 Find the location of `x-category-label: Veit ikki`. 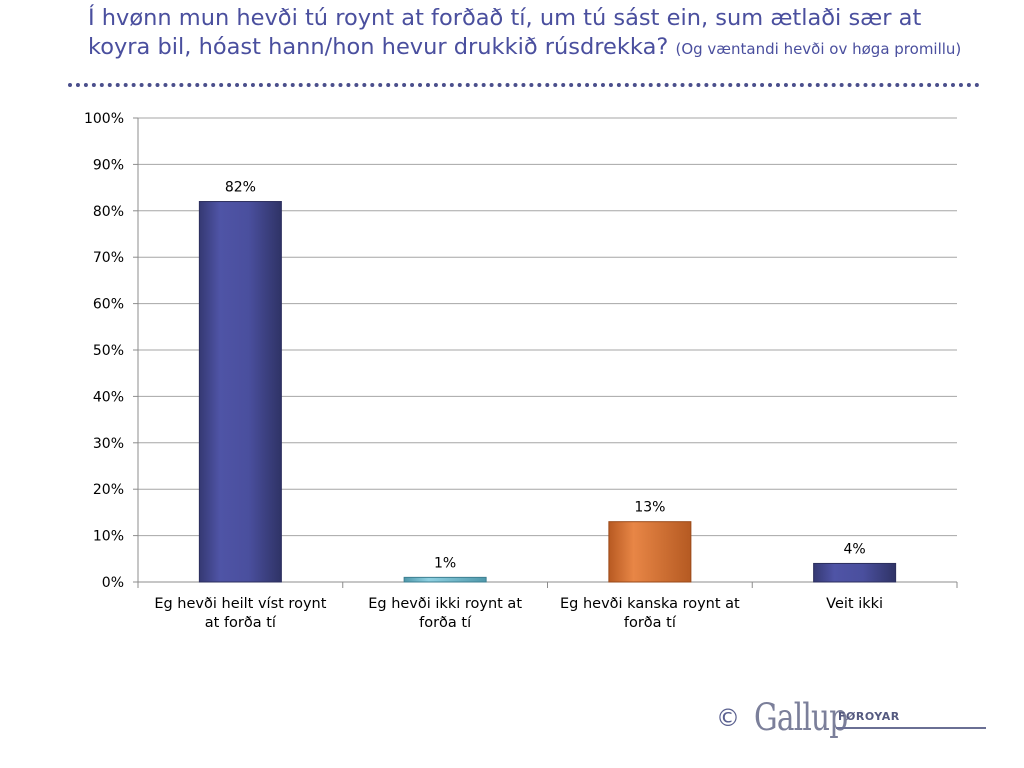

x-category-label: Veit ikki is located at coordinates (854, 604).